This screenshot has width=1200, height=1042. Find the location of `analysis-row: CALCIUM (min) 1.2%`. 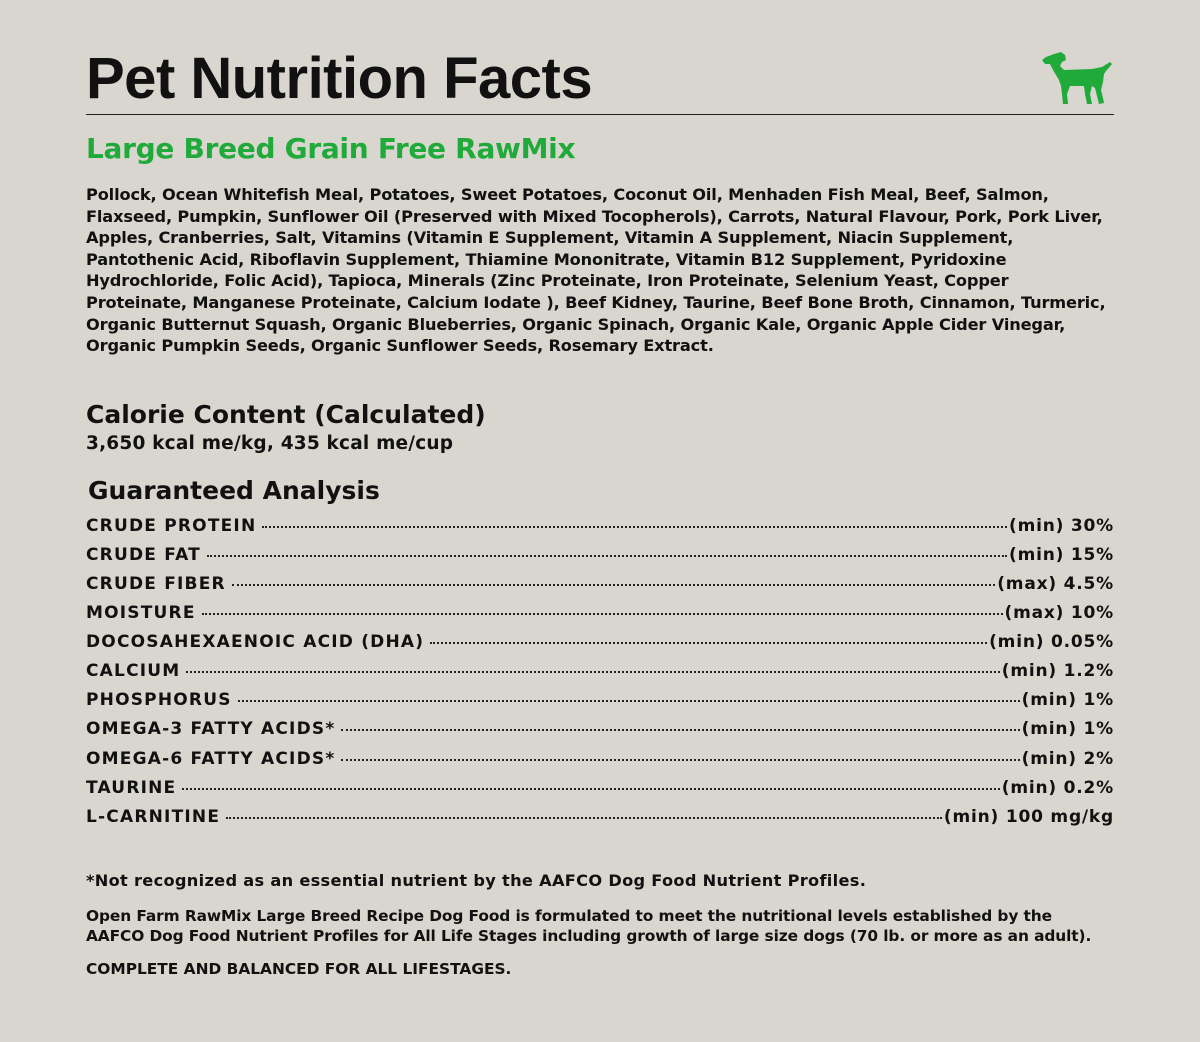

analysis-row: CALCIUM (min) 1.2% is located at coordinates (600, 675).